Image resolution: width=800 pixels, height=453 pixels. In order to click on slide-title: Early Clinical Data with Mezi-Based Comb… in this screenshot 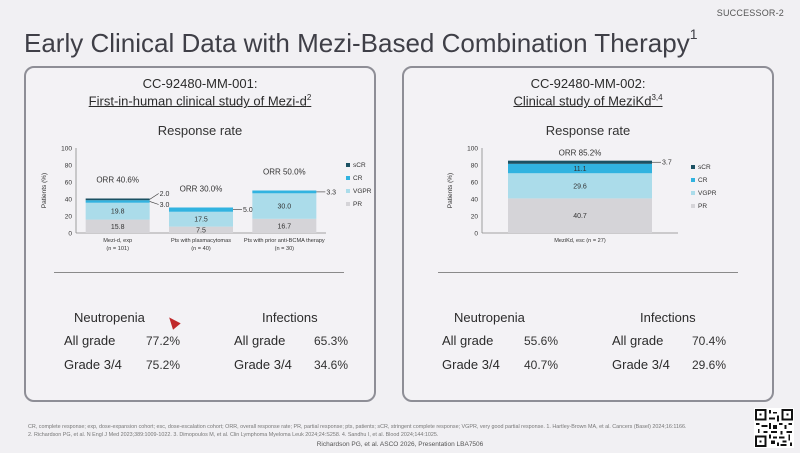, I will do `click(361, 42)`.